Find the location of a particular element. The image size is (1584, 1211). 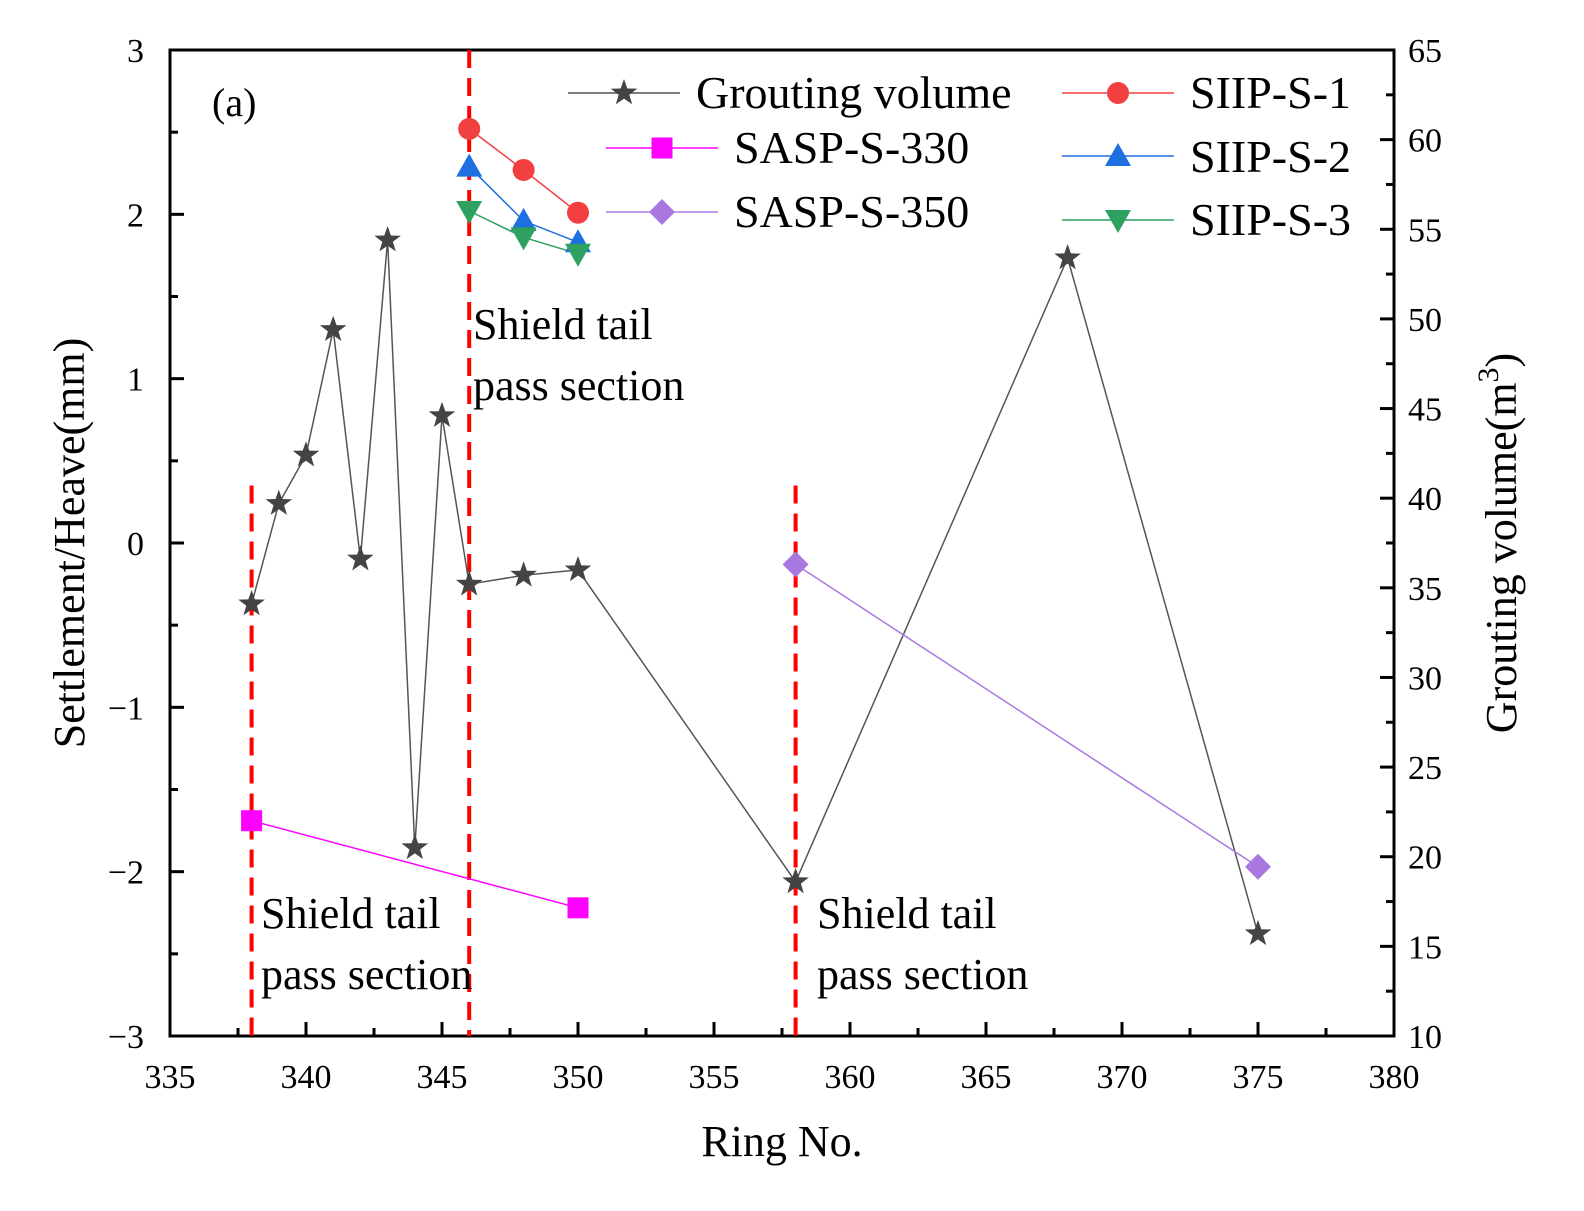

y-axis-right-title-superscript: 3 is located at coordinates (1488, 374).